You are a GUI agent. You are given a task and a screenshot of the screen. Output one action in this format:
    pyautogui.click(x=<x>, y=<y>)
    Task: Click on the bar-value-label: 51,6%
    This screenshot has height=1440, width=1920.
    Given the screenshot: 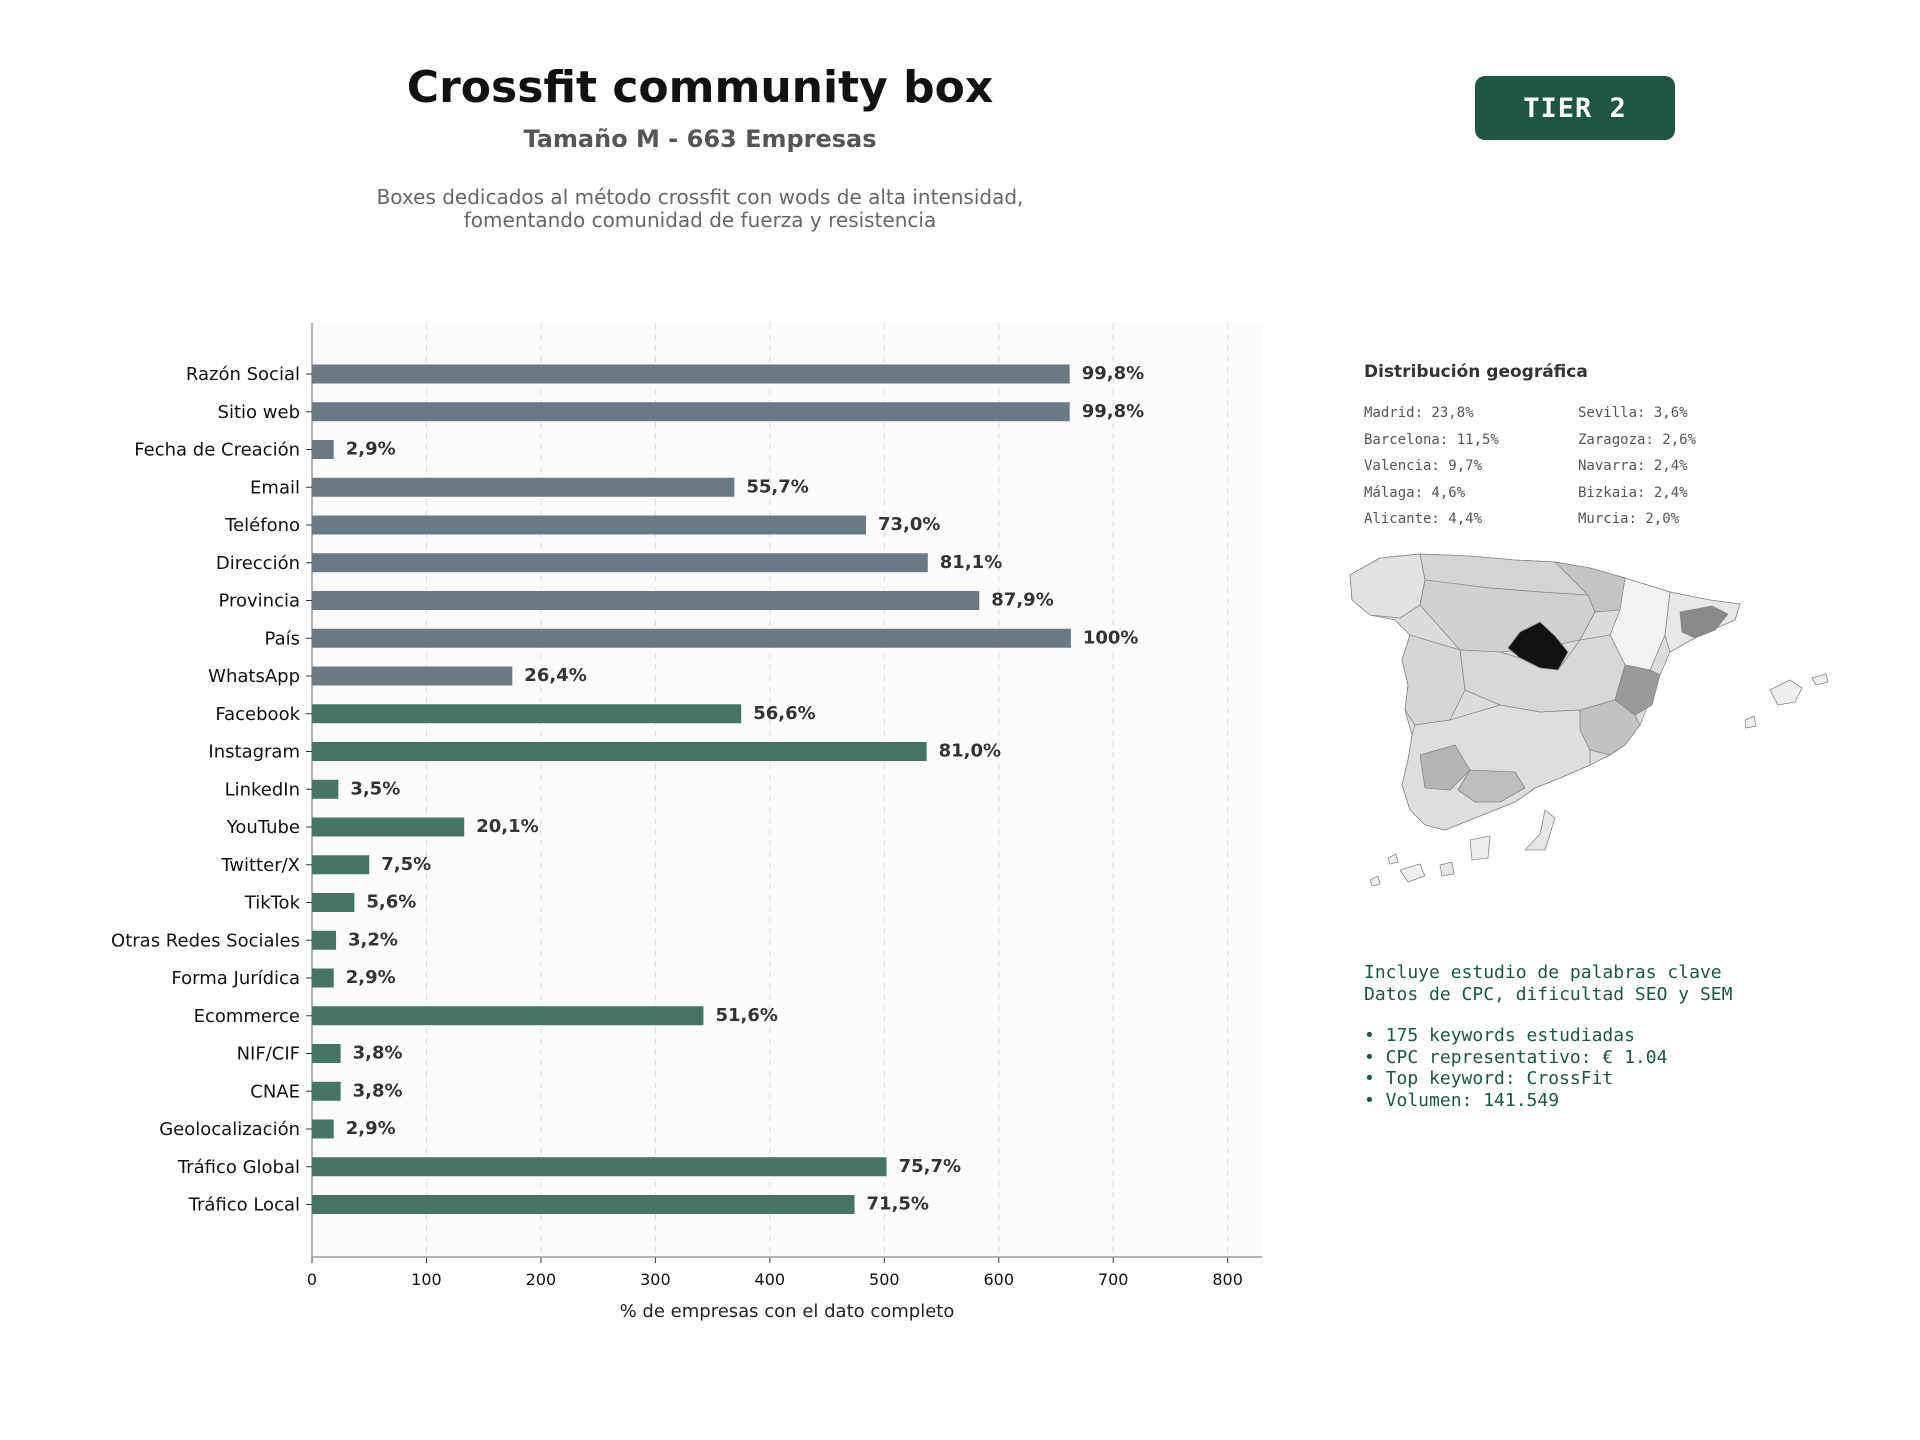 What is the action you would take?
    pyautogui.click(x=746, y=1015)
    